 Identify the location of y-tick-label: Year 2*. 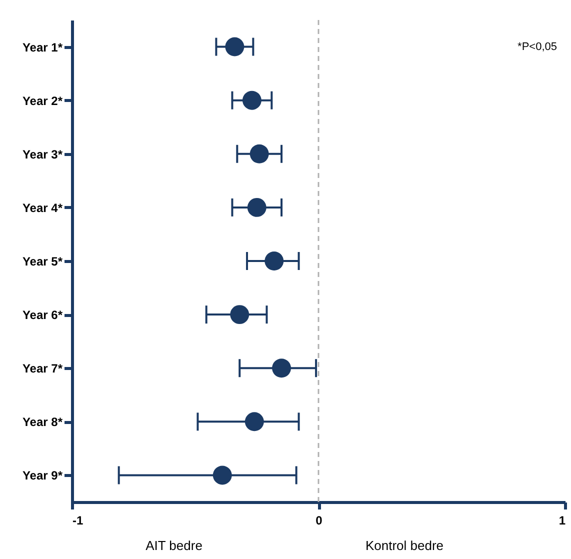
(42, 101).